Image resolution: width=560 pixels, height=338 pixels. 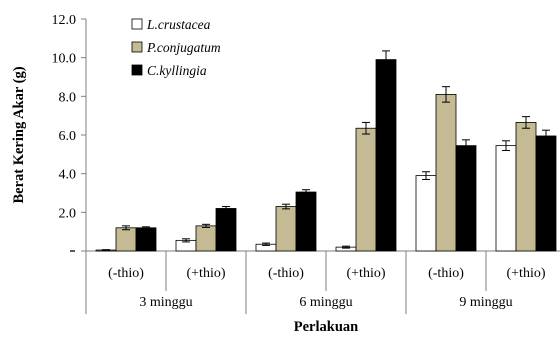 What do you see at coordinates (68, 175) in the screenshot?
I see `y-tick-label: 4.0` at bounding box center [68, 175].